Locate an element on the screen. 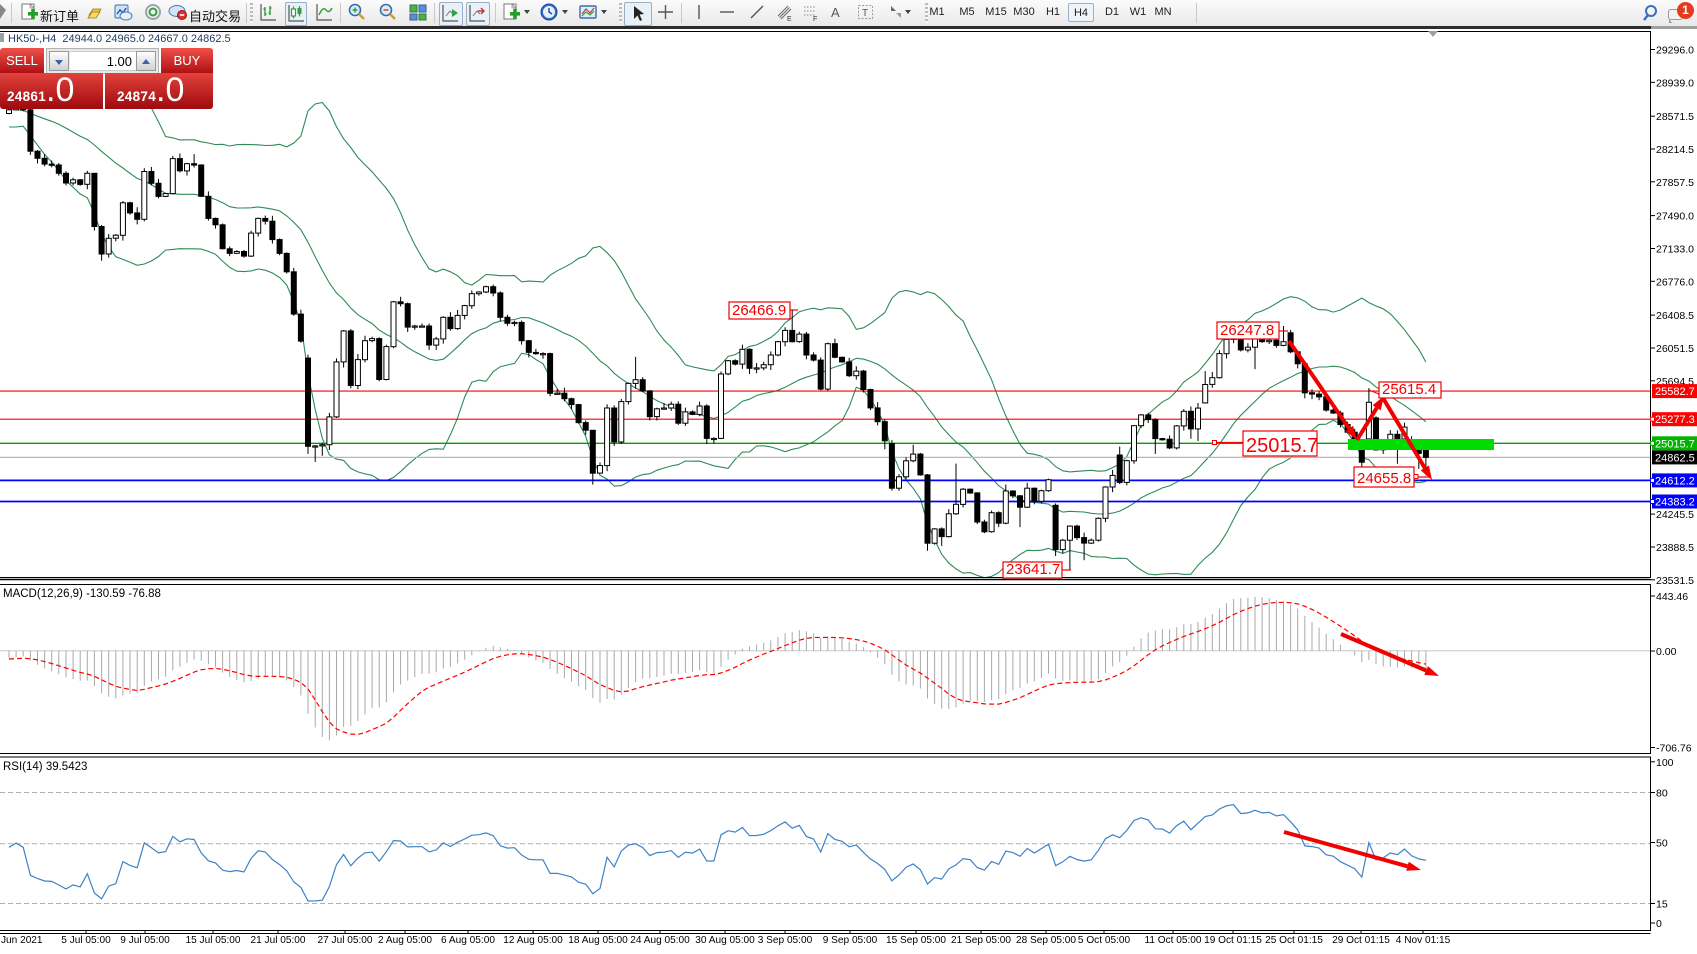 This screenshot has width=1697, height=954. svg-text: 25582.7 is located at coordinates (1675, 392).